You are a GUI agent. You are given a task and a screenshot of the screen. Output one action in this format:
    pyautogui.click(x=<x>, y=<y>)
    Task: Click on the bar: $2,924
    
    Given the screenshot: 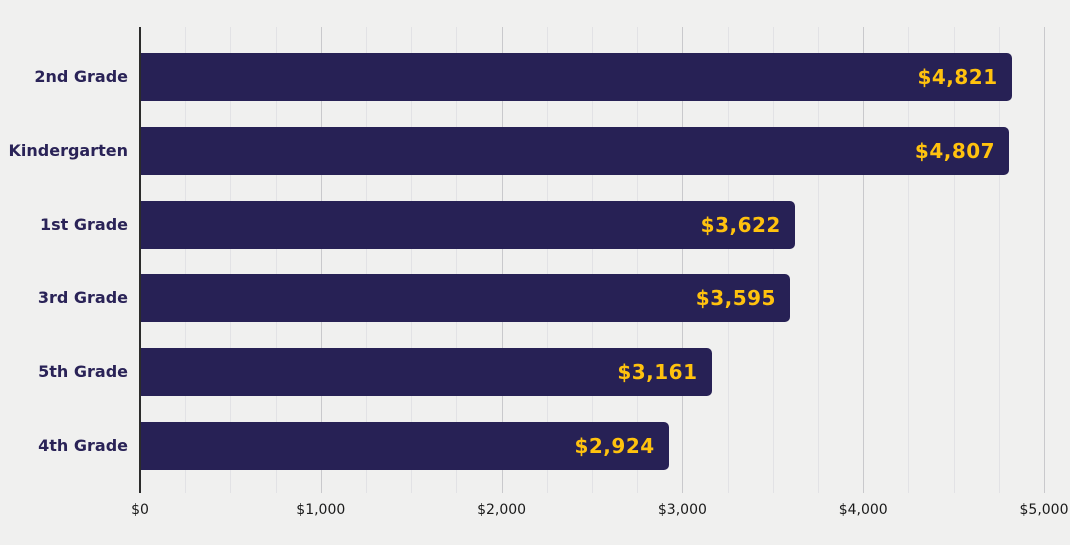 What is the action you would take?
    pyautogui.click(x=404, y=446)
    